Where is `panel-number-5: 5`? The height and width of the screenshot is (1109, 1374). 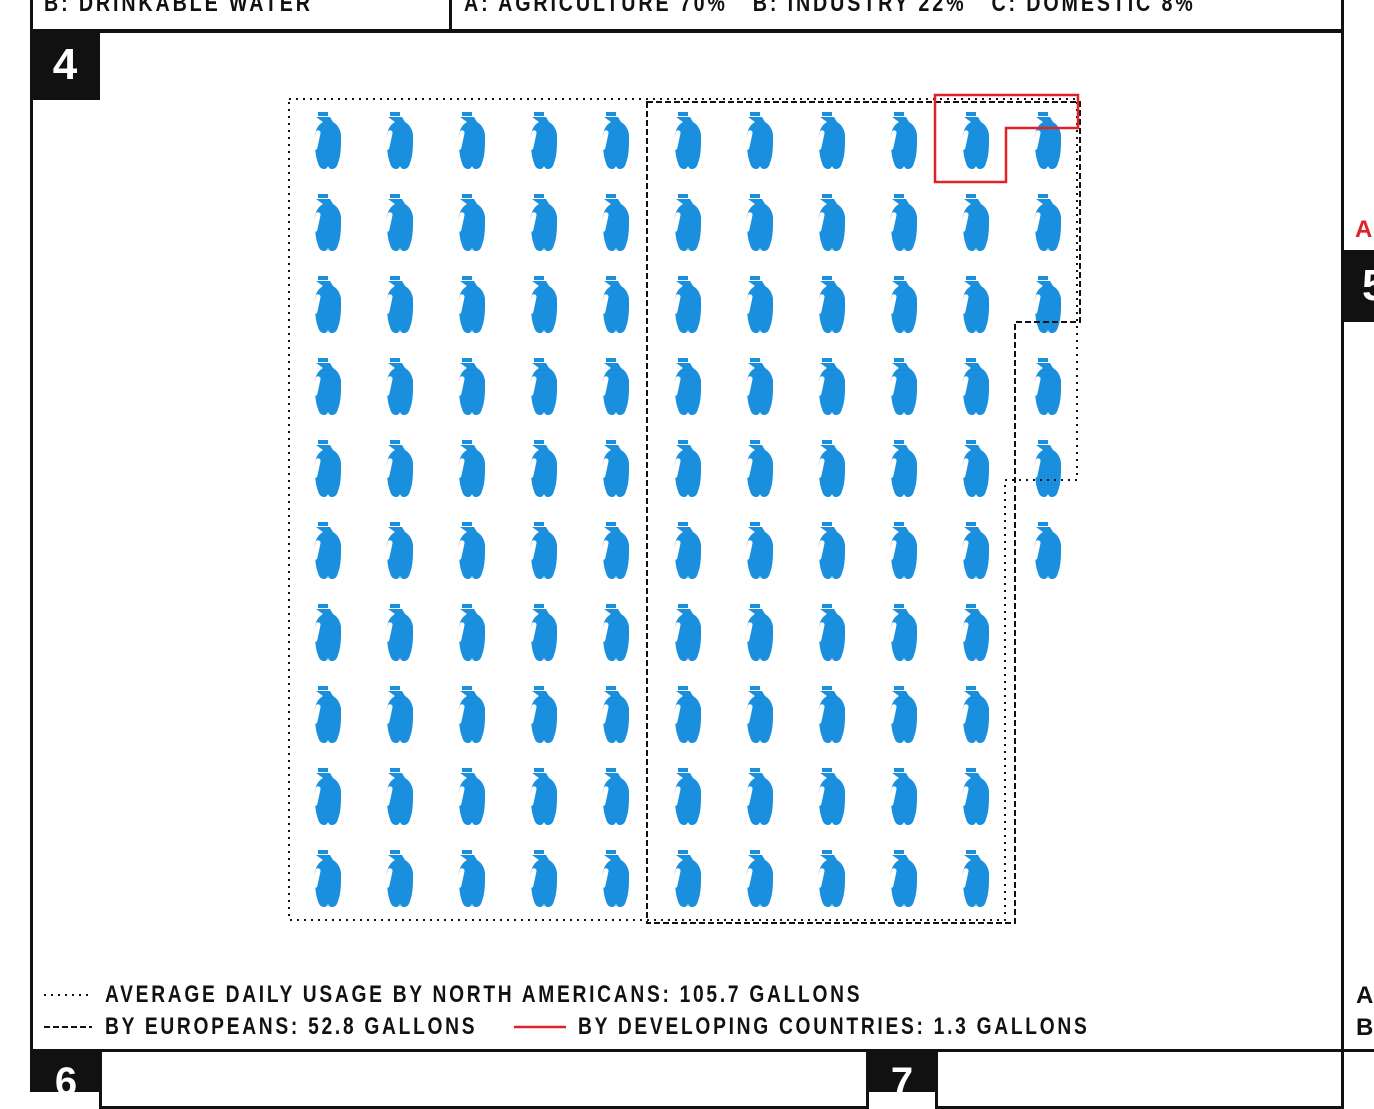
panel-number-5: 5 is located at coordinates (1359, 286).